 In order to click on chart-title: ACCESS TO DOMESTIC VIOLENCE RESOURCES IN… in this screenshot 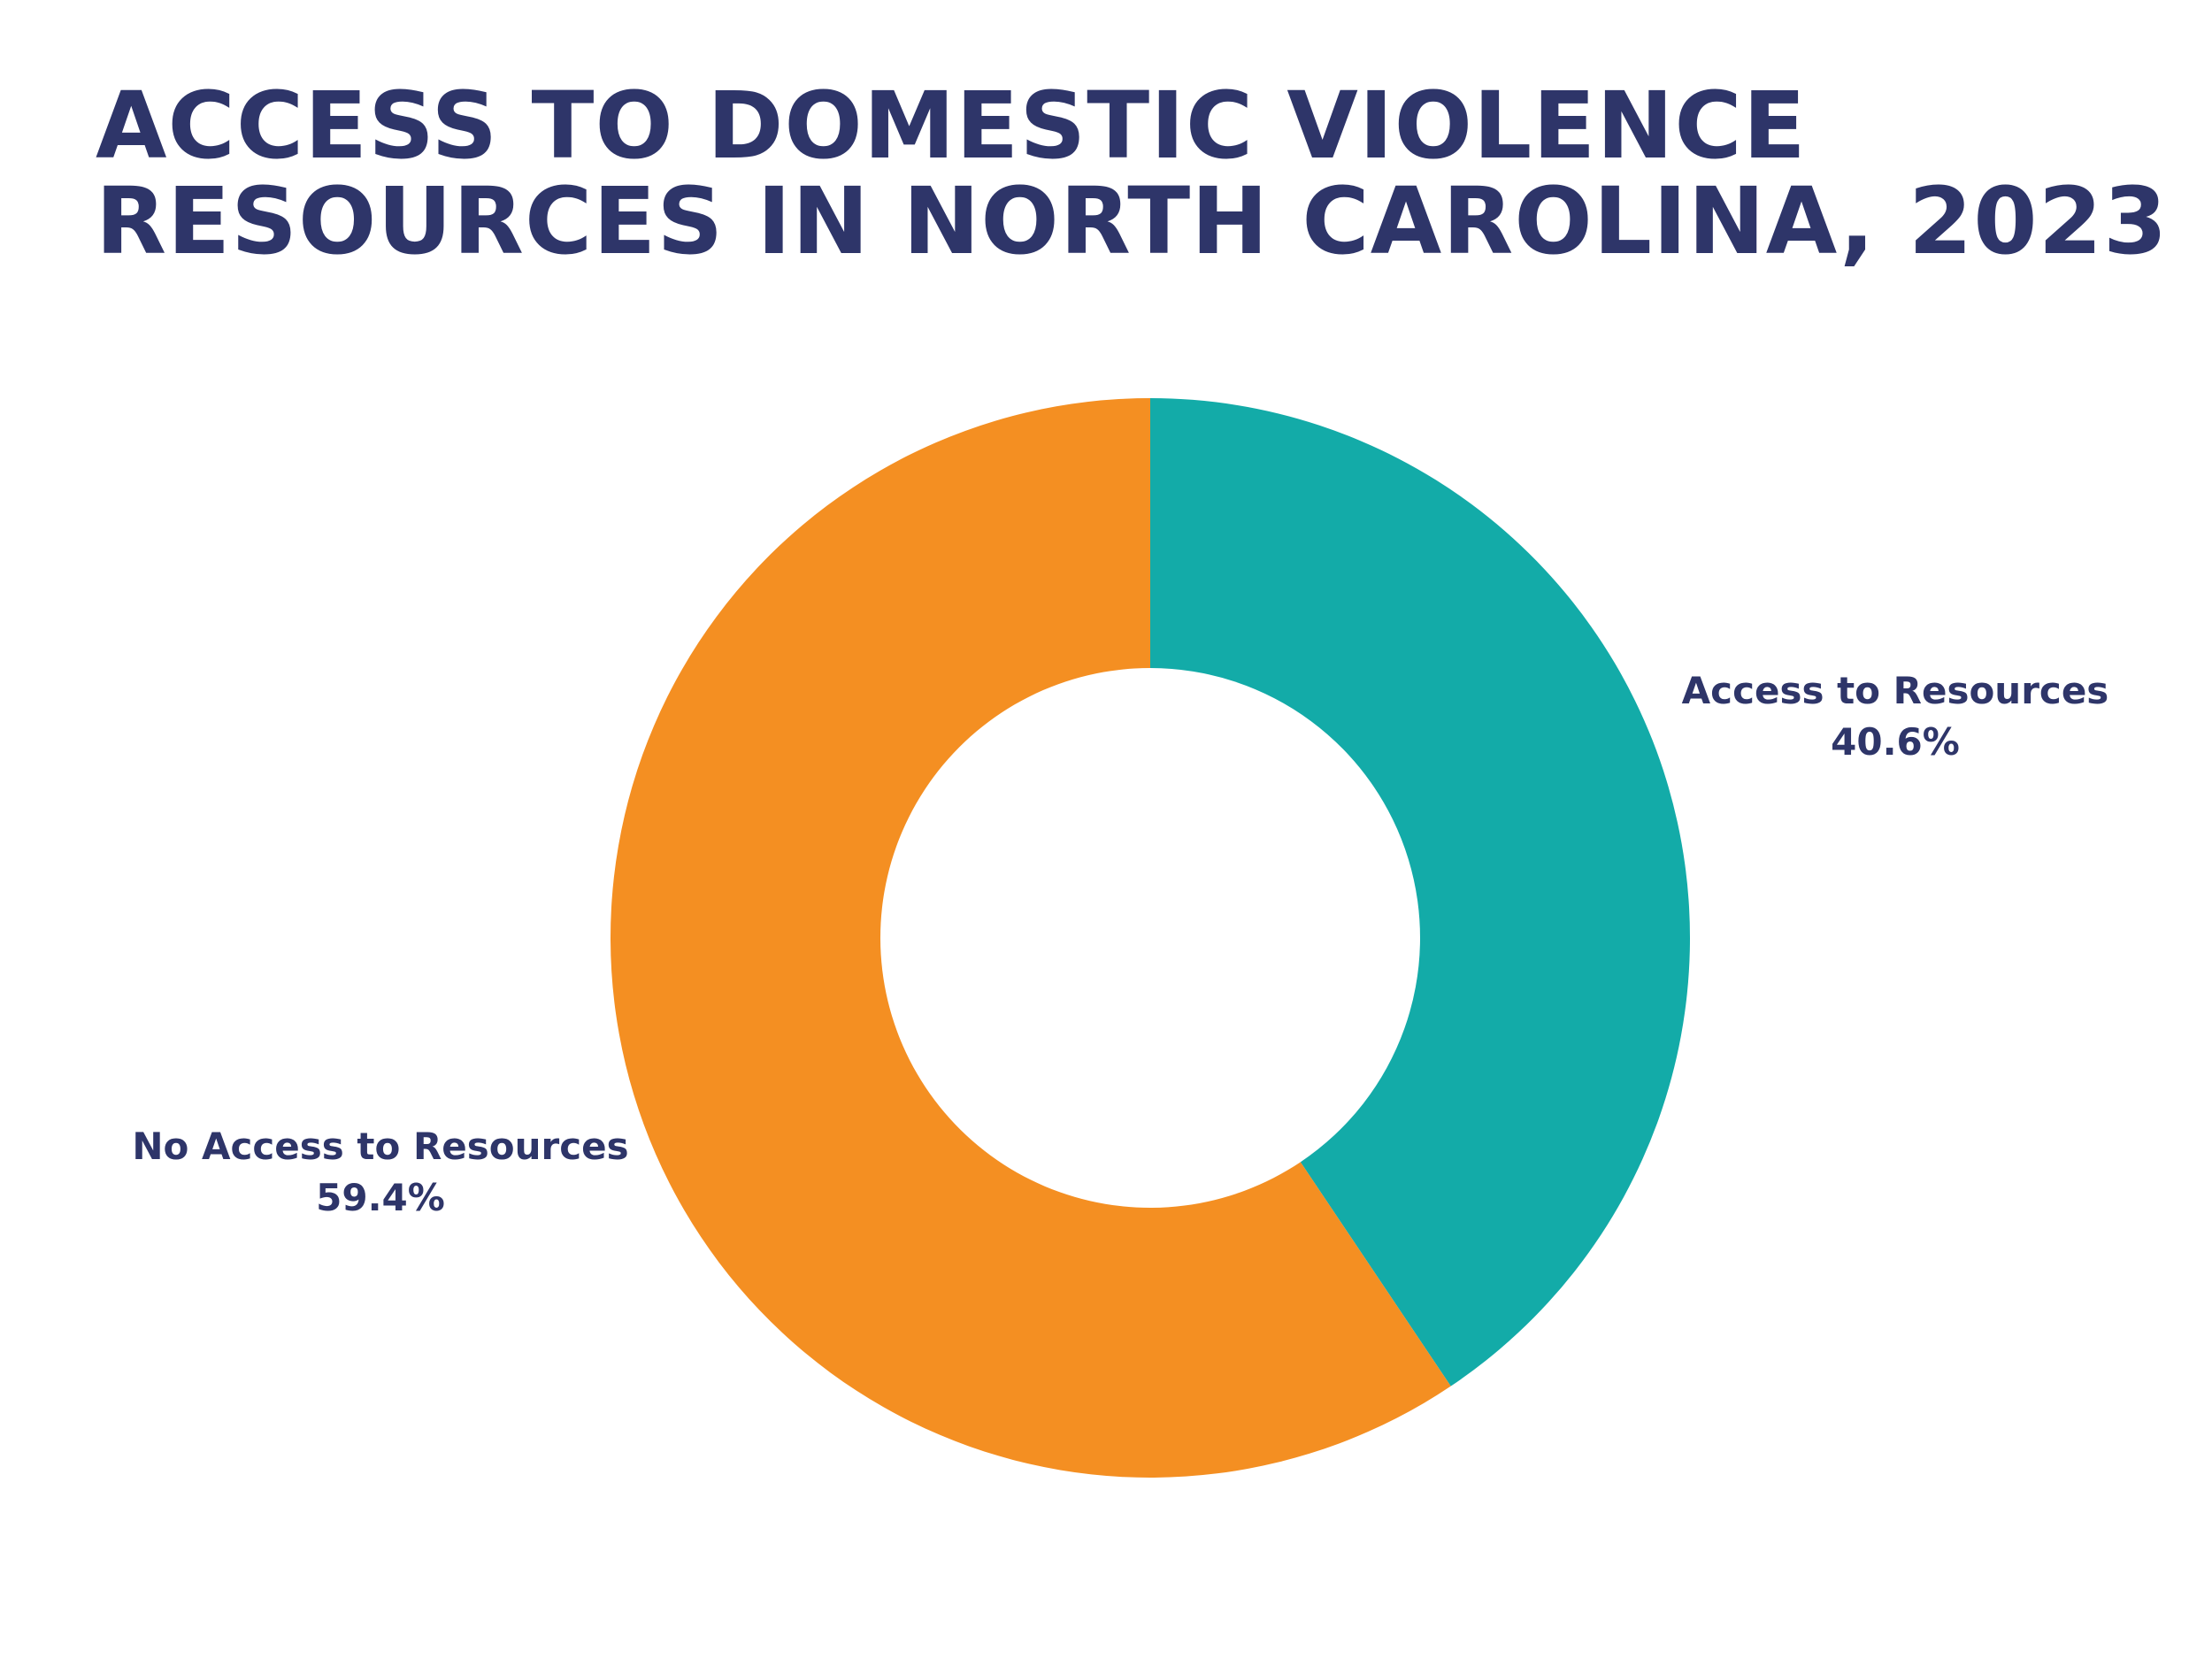, I will do `click(1132, 173)`.